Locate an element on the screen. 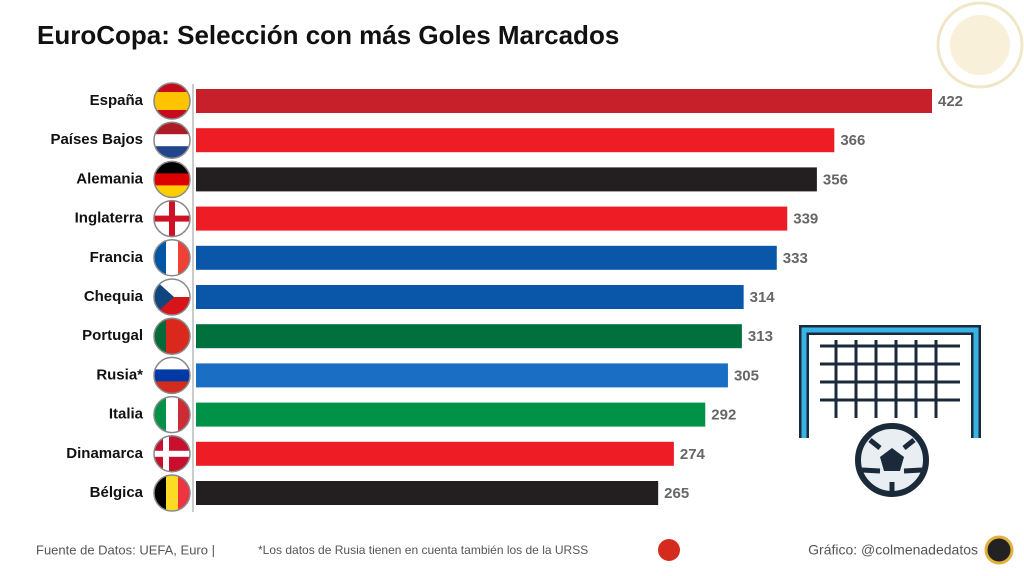  category-label: Inglaterra is located at coordinates (109, 218).